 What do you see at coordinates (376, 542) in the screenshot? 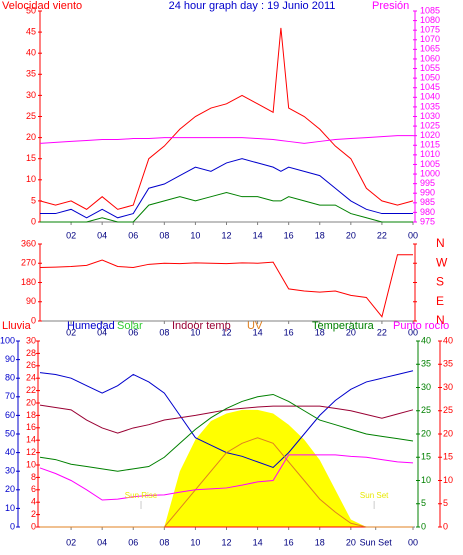
I see `x-tick-label: Sun Set` at bounding box center [376, 542].